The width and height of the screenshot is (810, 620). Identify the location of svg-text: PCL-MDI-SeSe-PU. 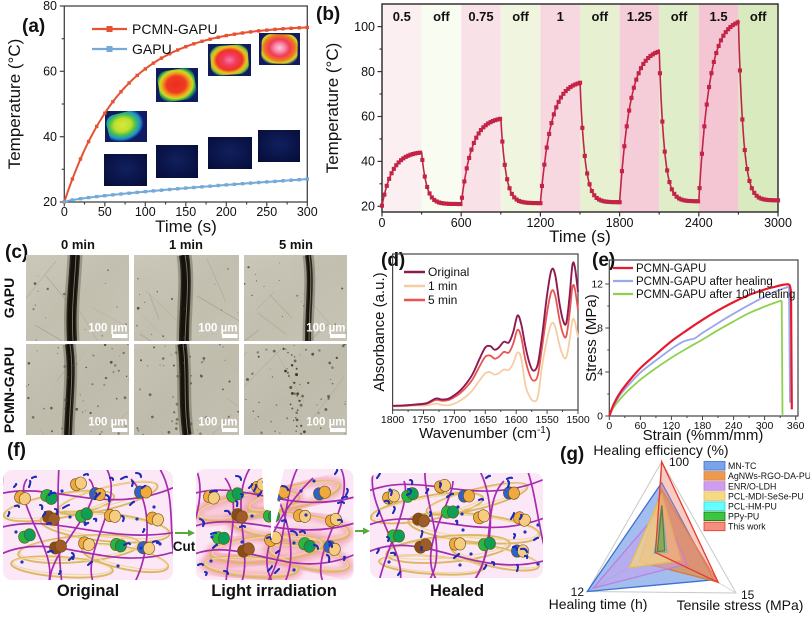
(766, 496).